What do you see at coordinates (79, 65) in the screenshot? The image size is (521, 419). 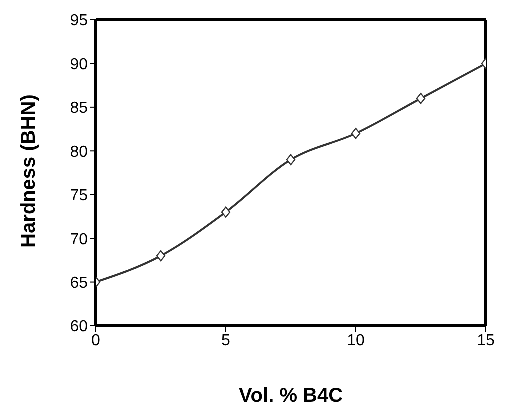 I see `y-tick-label: 90` at bounding box center [79, 65].